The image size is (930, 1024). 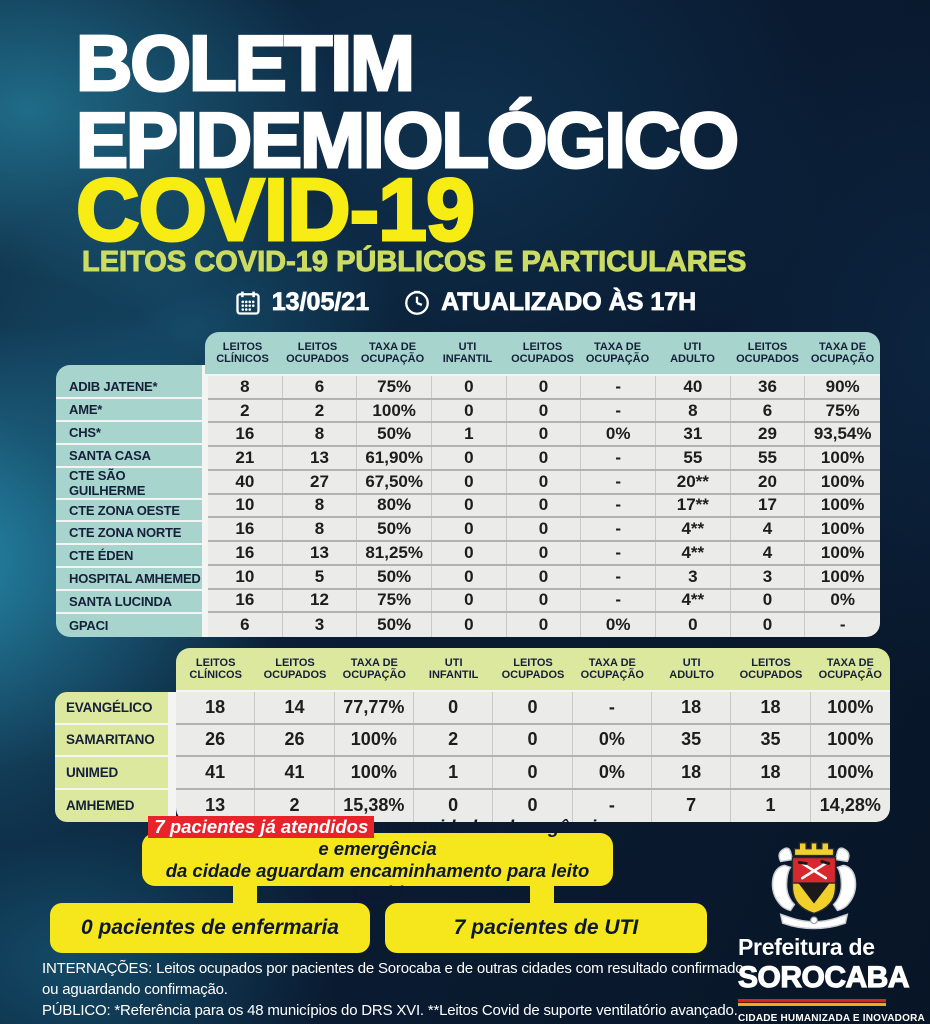 I want to click on table-cell: 67,50%, so click(x=394, y=481).